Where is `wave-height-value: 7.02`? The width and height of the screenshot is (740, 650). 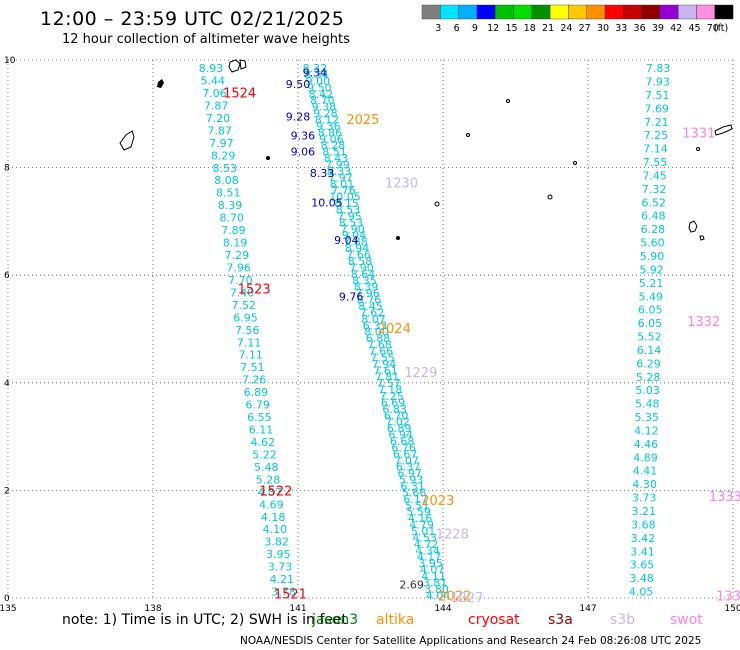
wave-height-value: 7.02 is located at coordinates (397, 422).